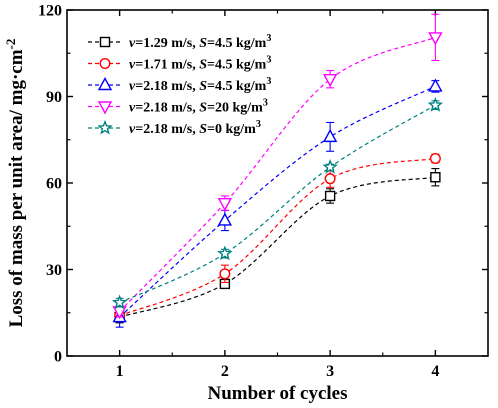 The width and height of the screenshot is (498, 408). I want to click on y-axis-label: Loss of mass per unit area/ mg·cm-2, so click(15, 183).